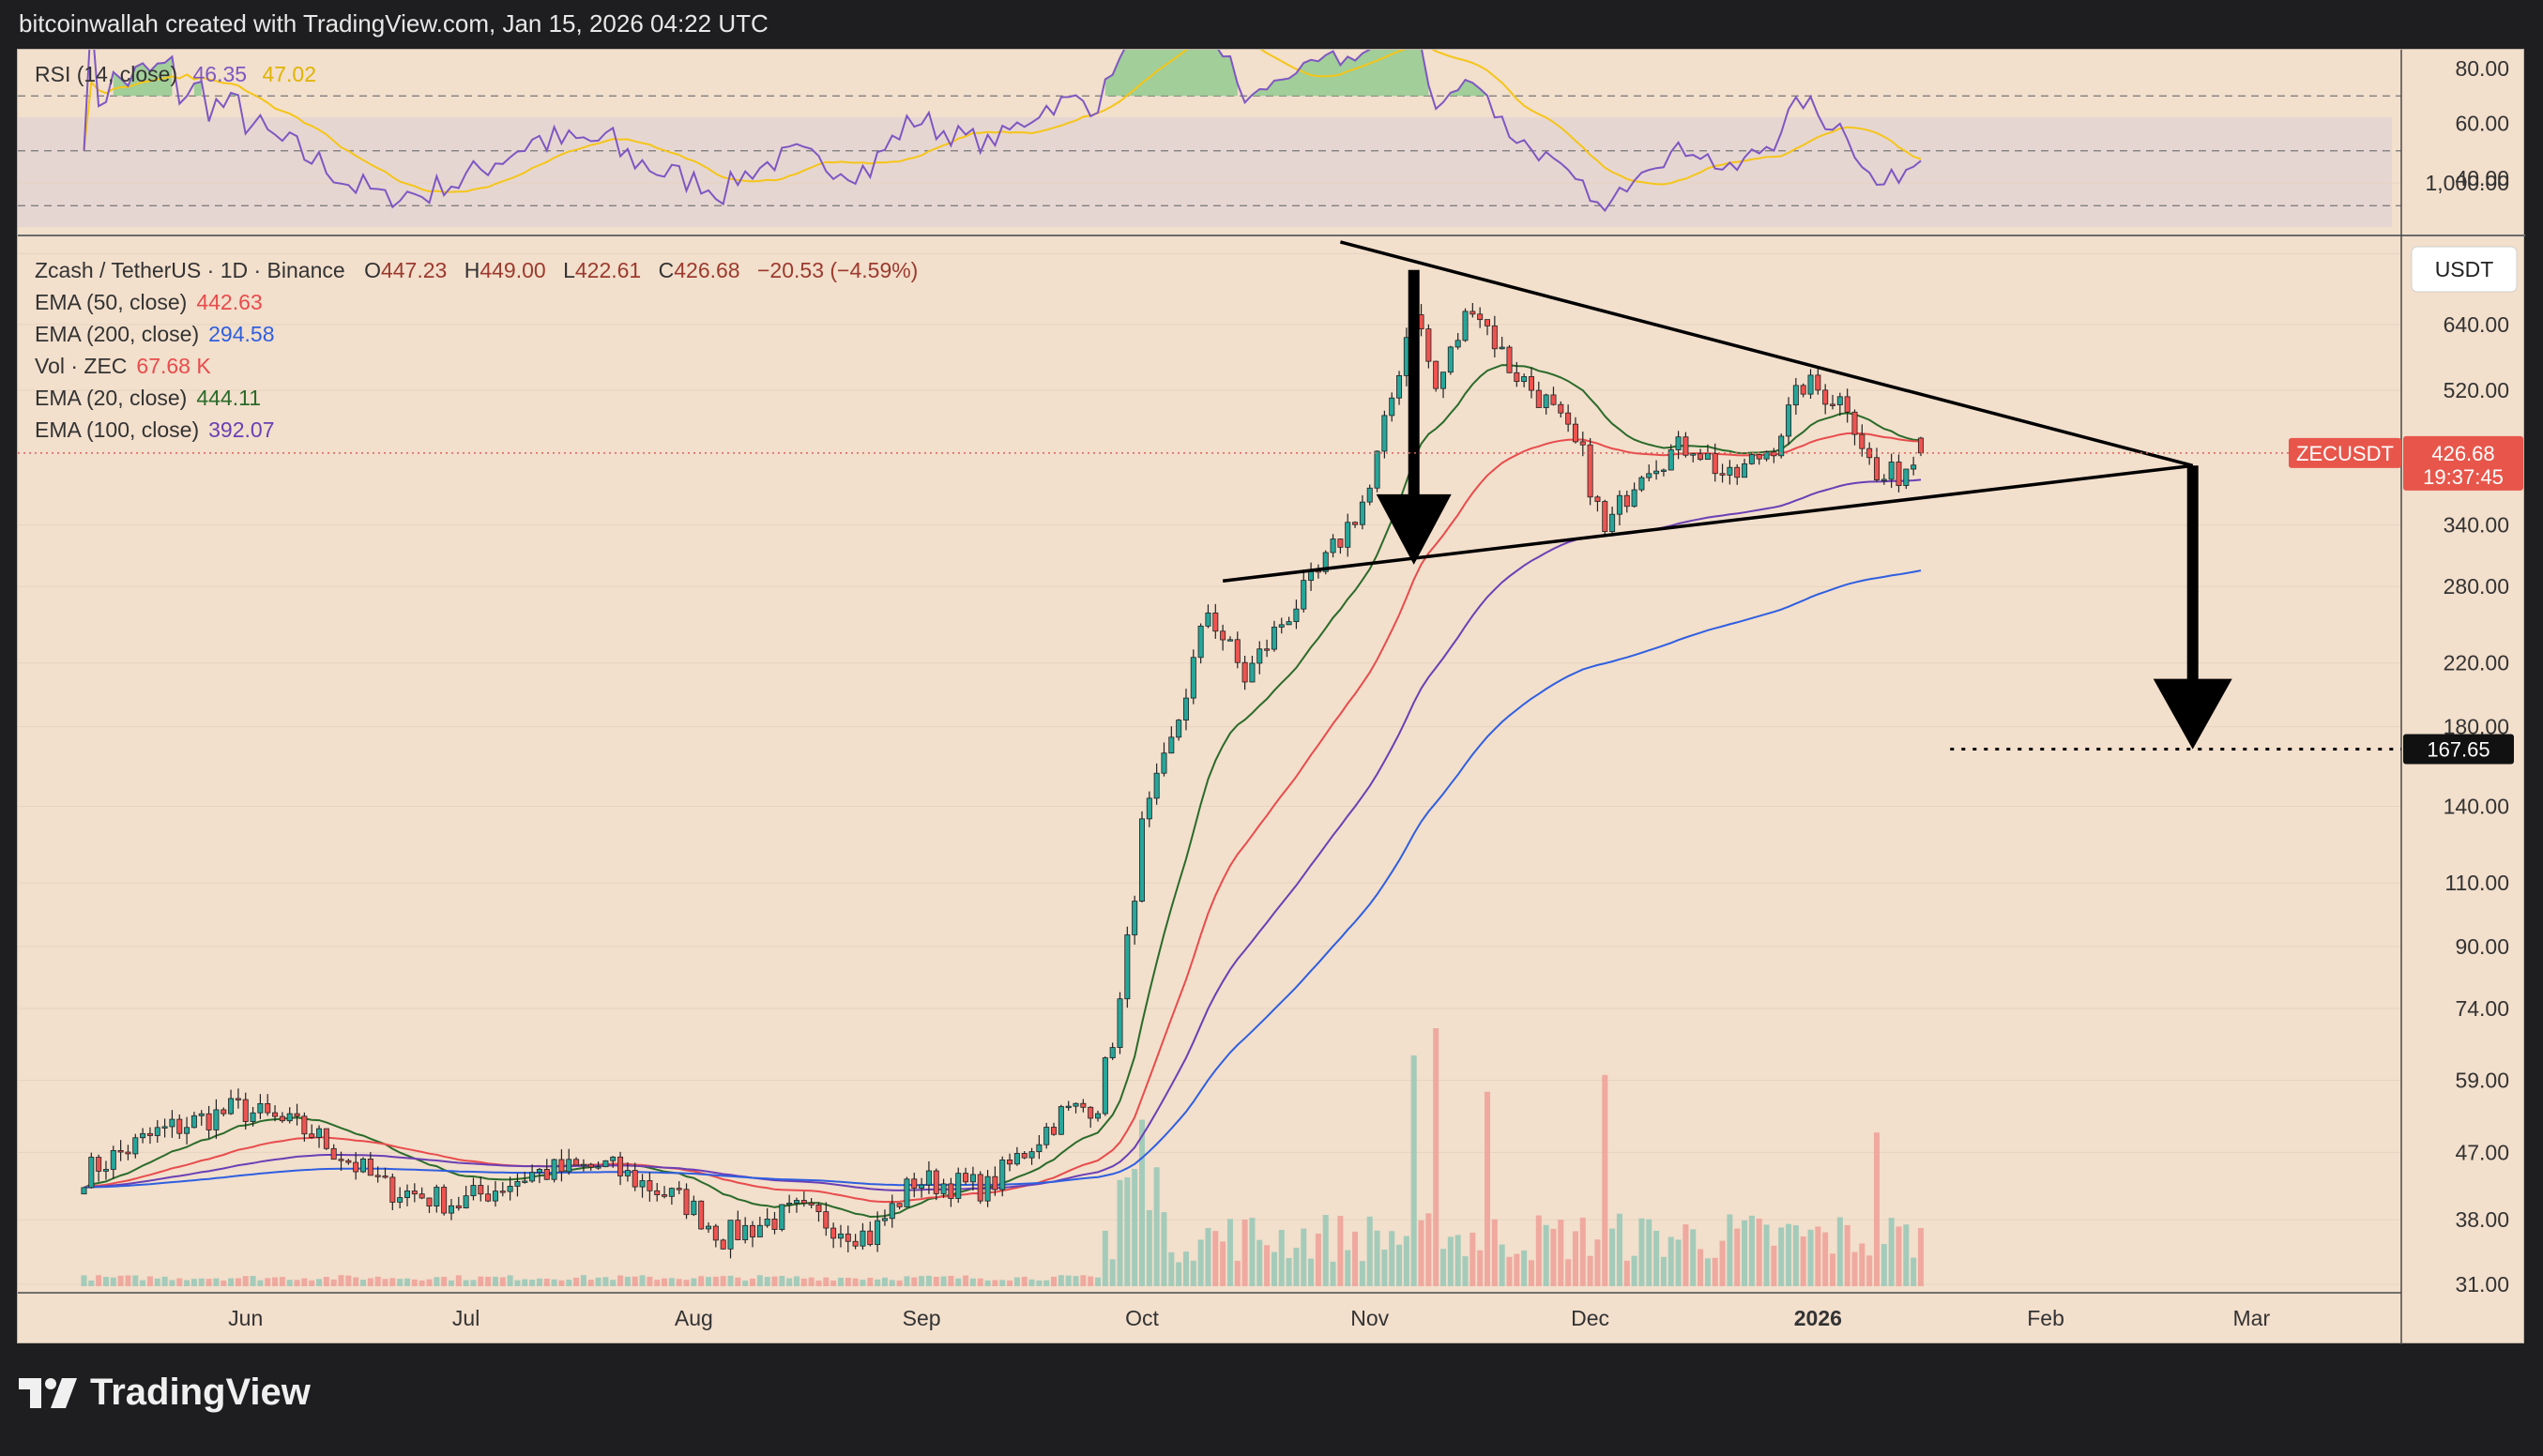  What do you see at coordinates (1369, 1318) in the screenshot?
I see `time-tick-label: Nov` at bounding box center [1369, 1318].